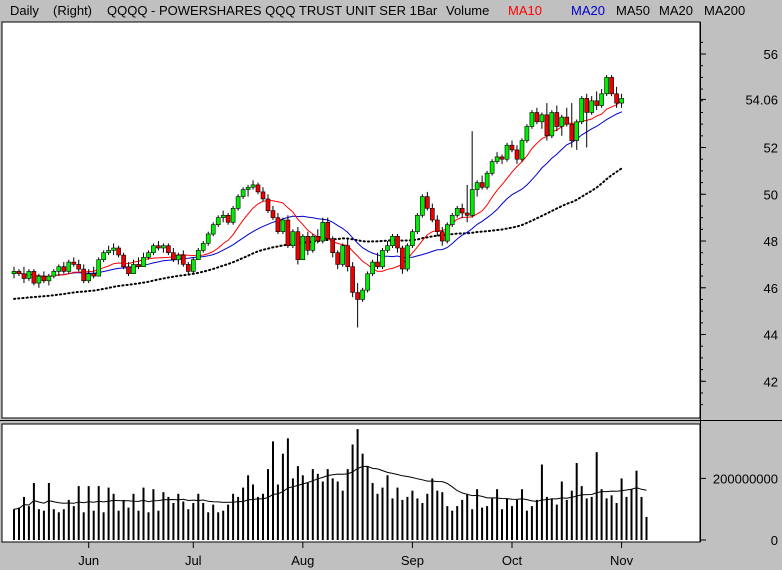 This screenshot has height=570, width=782. Describe the element at coordinates (512, 560) in the screenshot. I see `month-label: Oct` at that location.